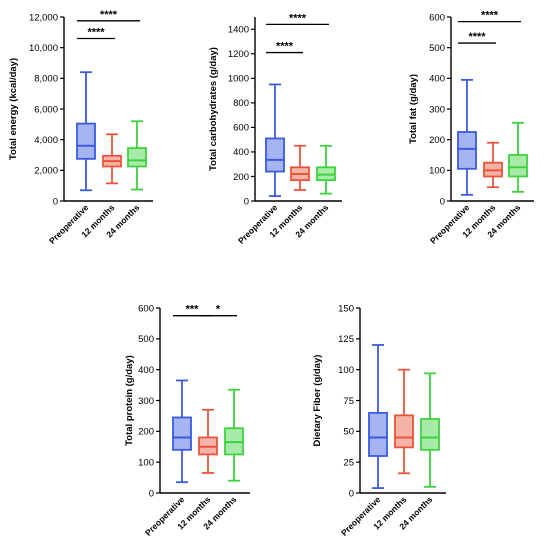  Describe the element at coordinates (218, 310) in the screenshot. I see `significance-label: *` at that location.